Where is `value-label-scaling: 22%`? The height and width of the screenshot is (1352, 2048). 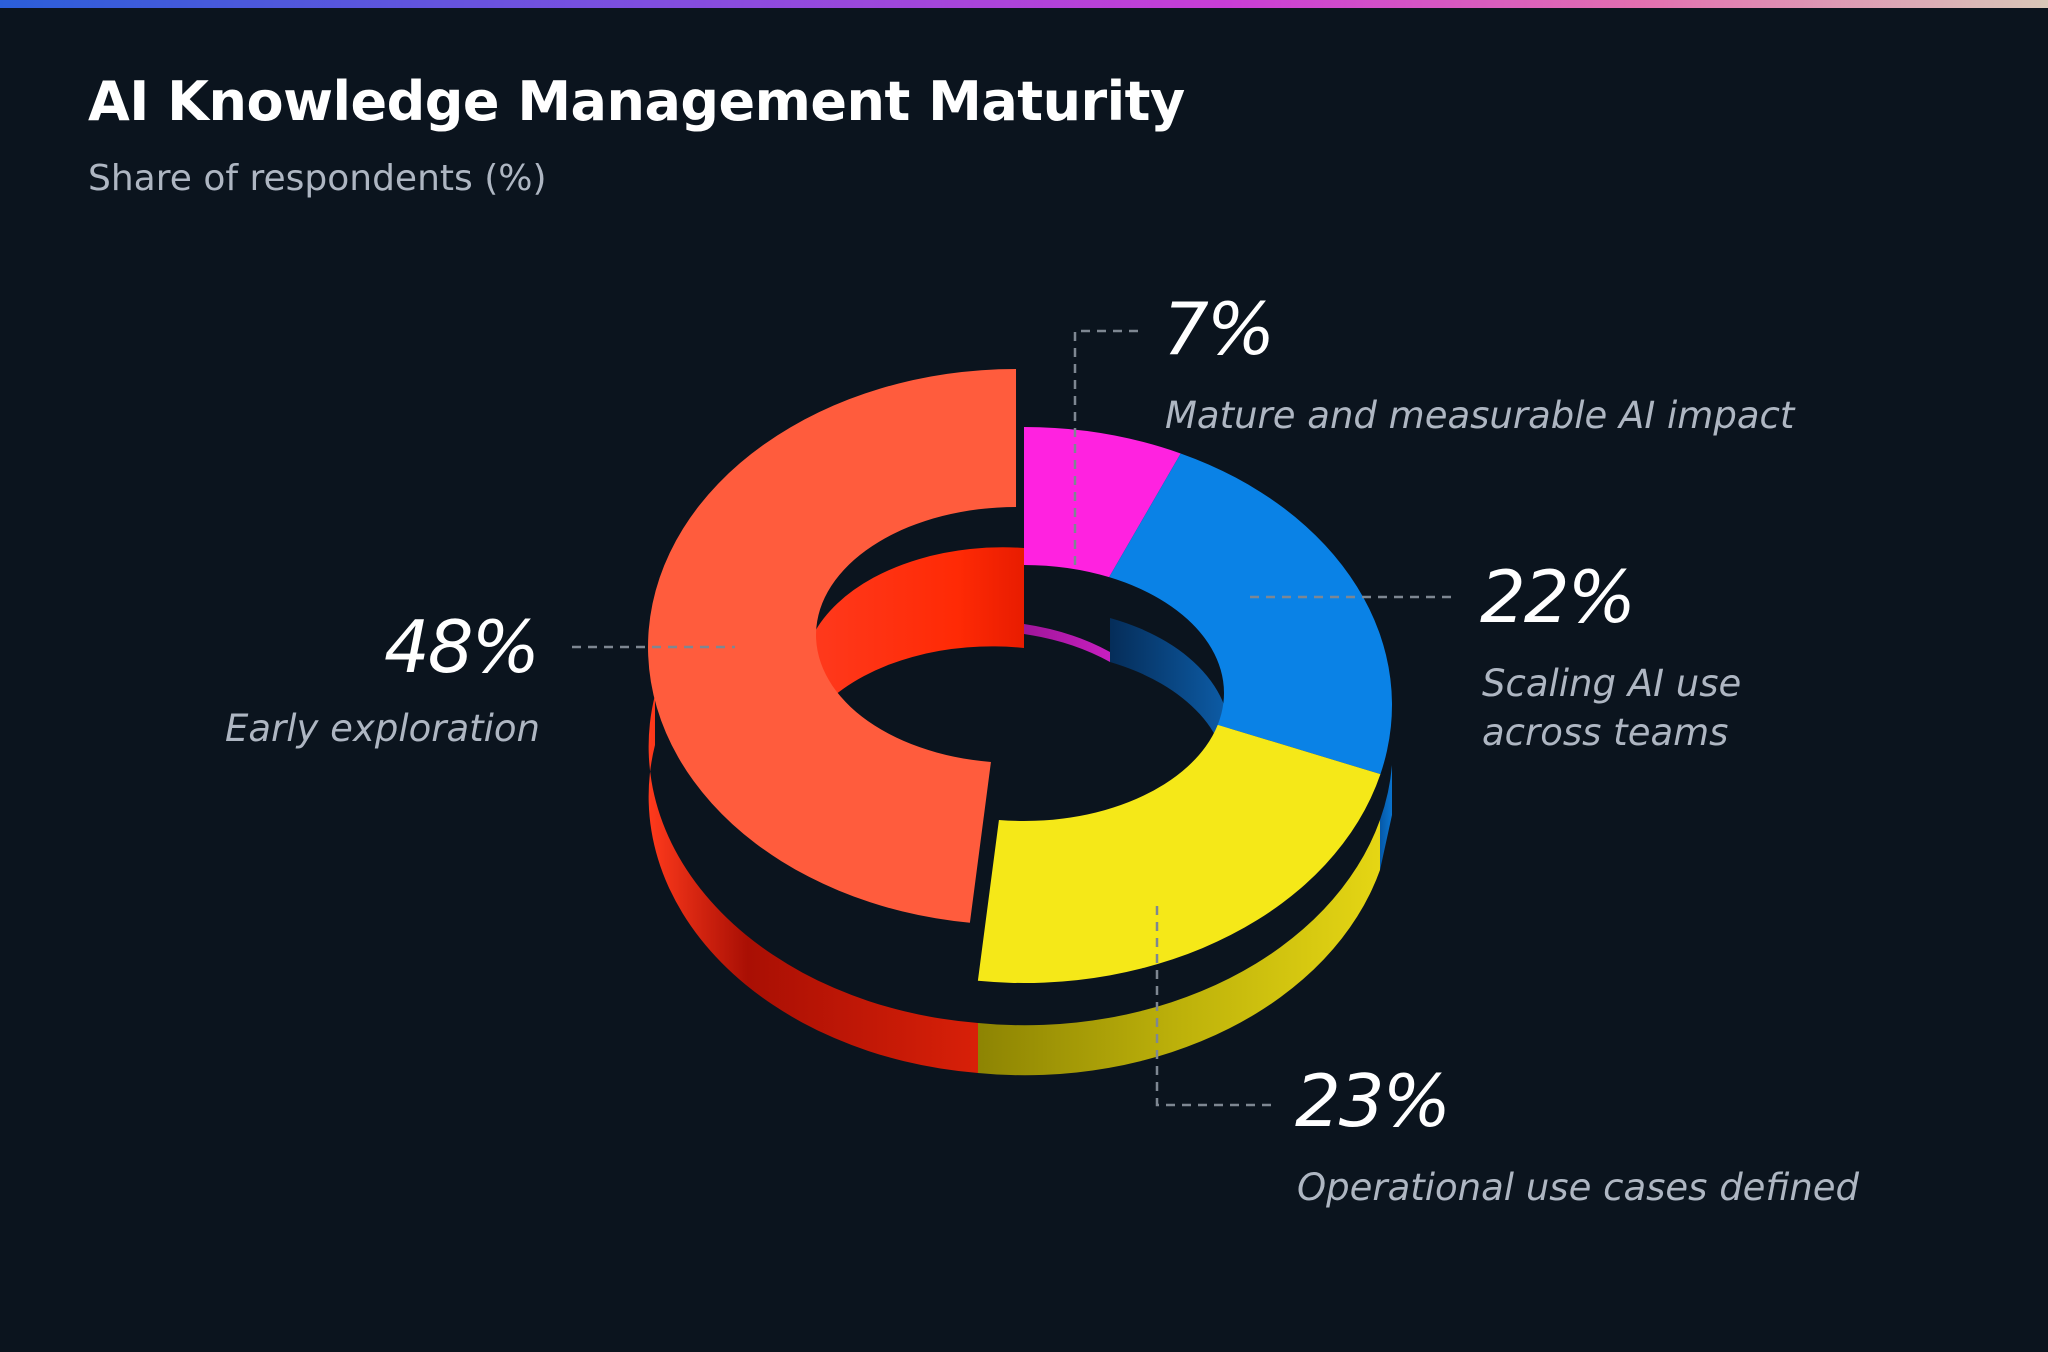
value-label-scaling: 22% is located at coordinates (1557, 597).